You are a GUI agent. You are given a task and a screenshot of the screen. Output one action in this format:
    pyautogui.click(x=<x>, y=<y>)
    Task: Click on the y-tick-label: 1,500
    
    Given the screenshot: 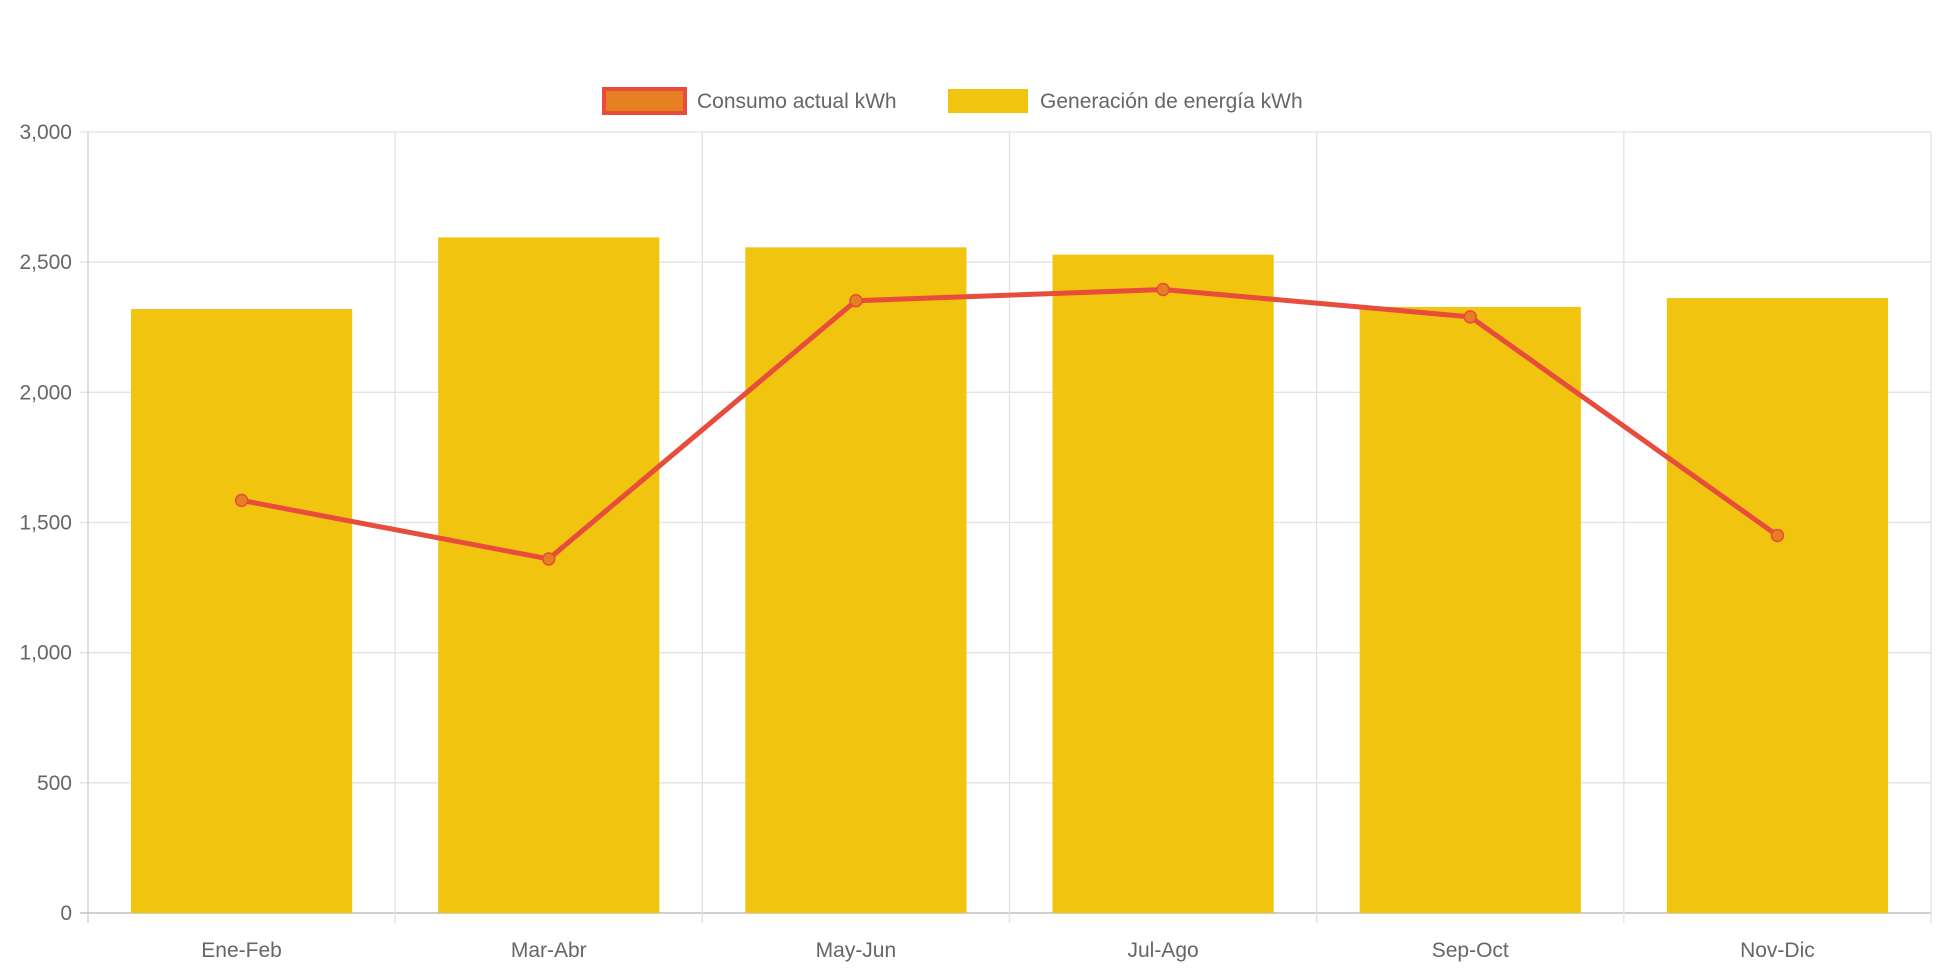 What is the action you would take?
    pyautogui.click(x=45, y=523)
    